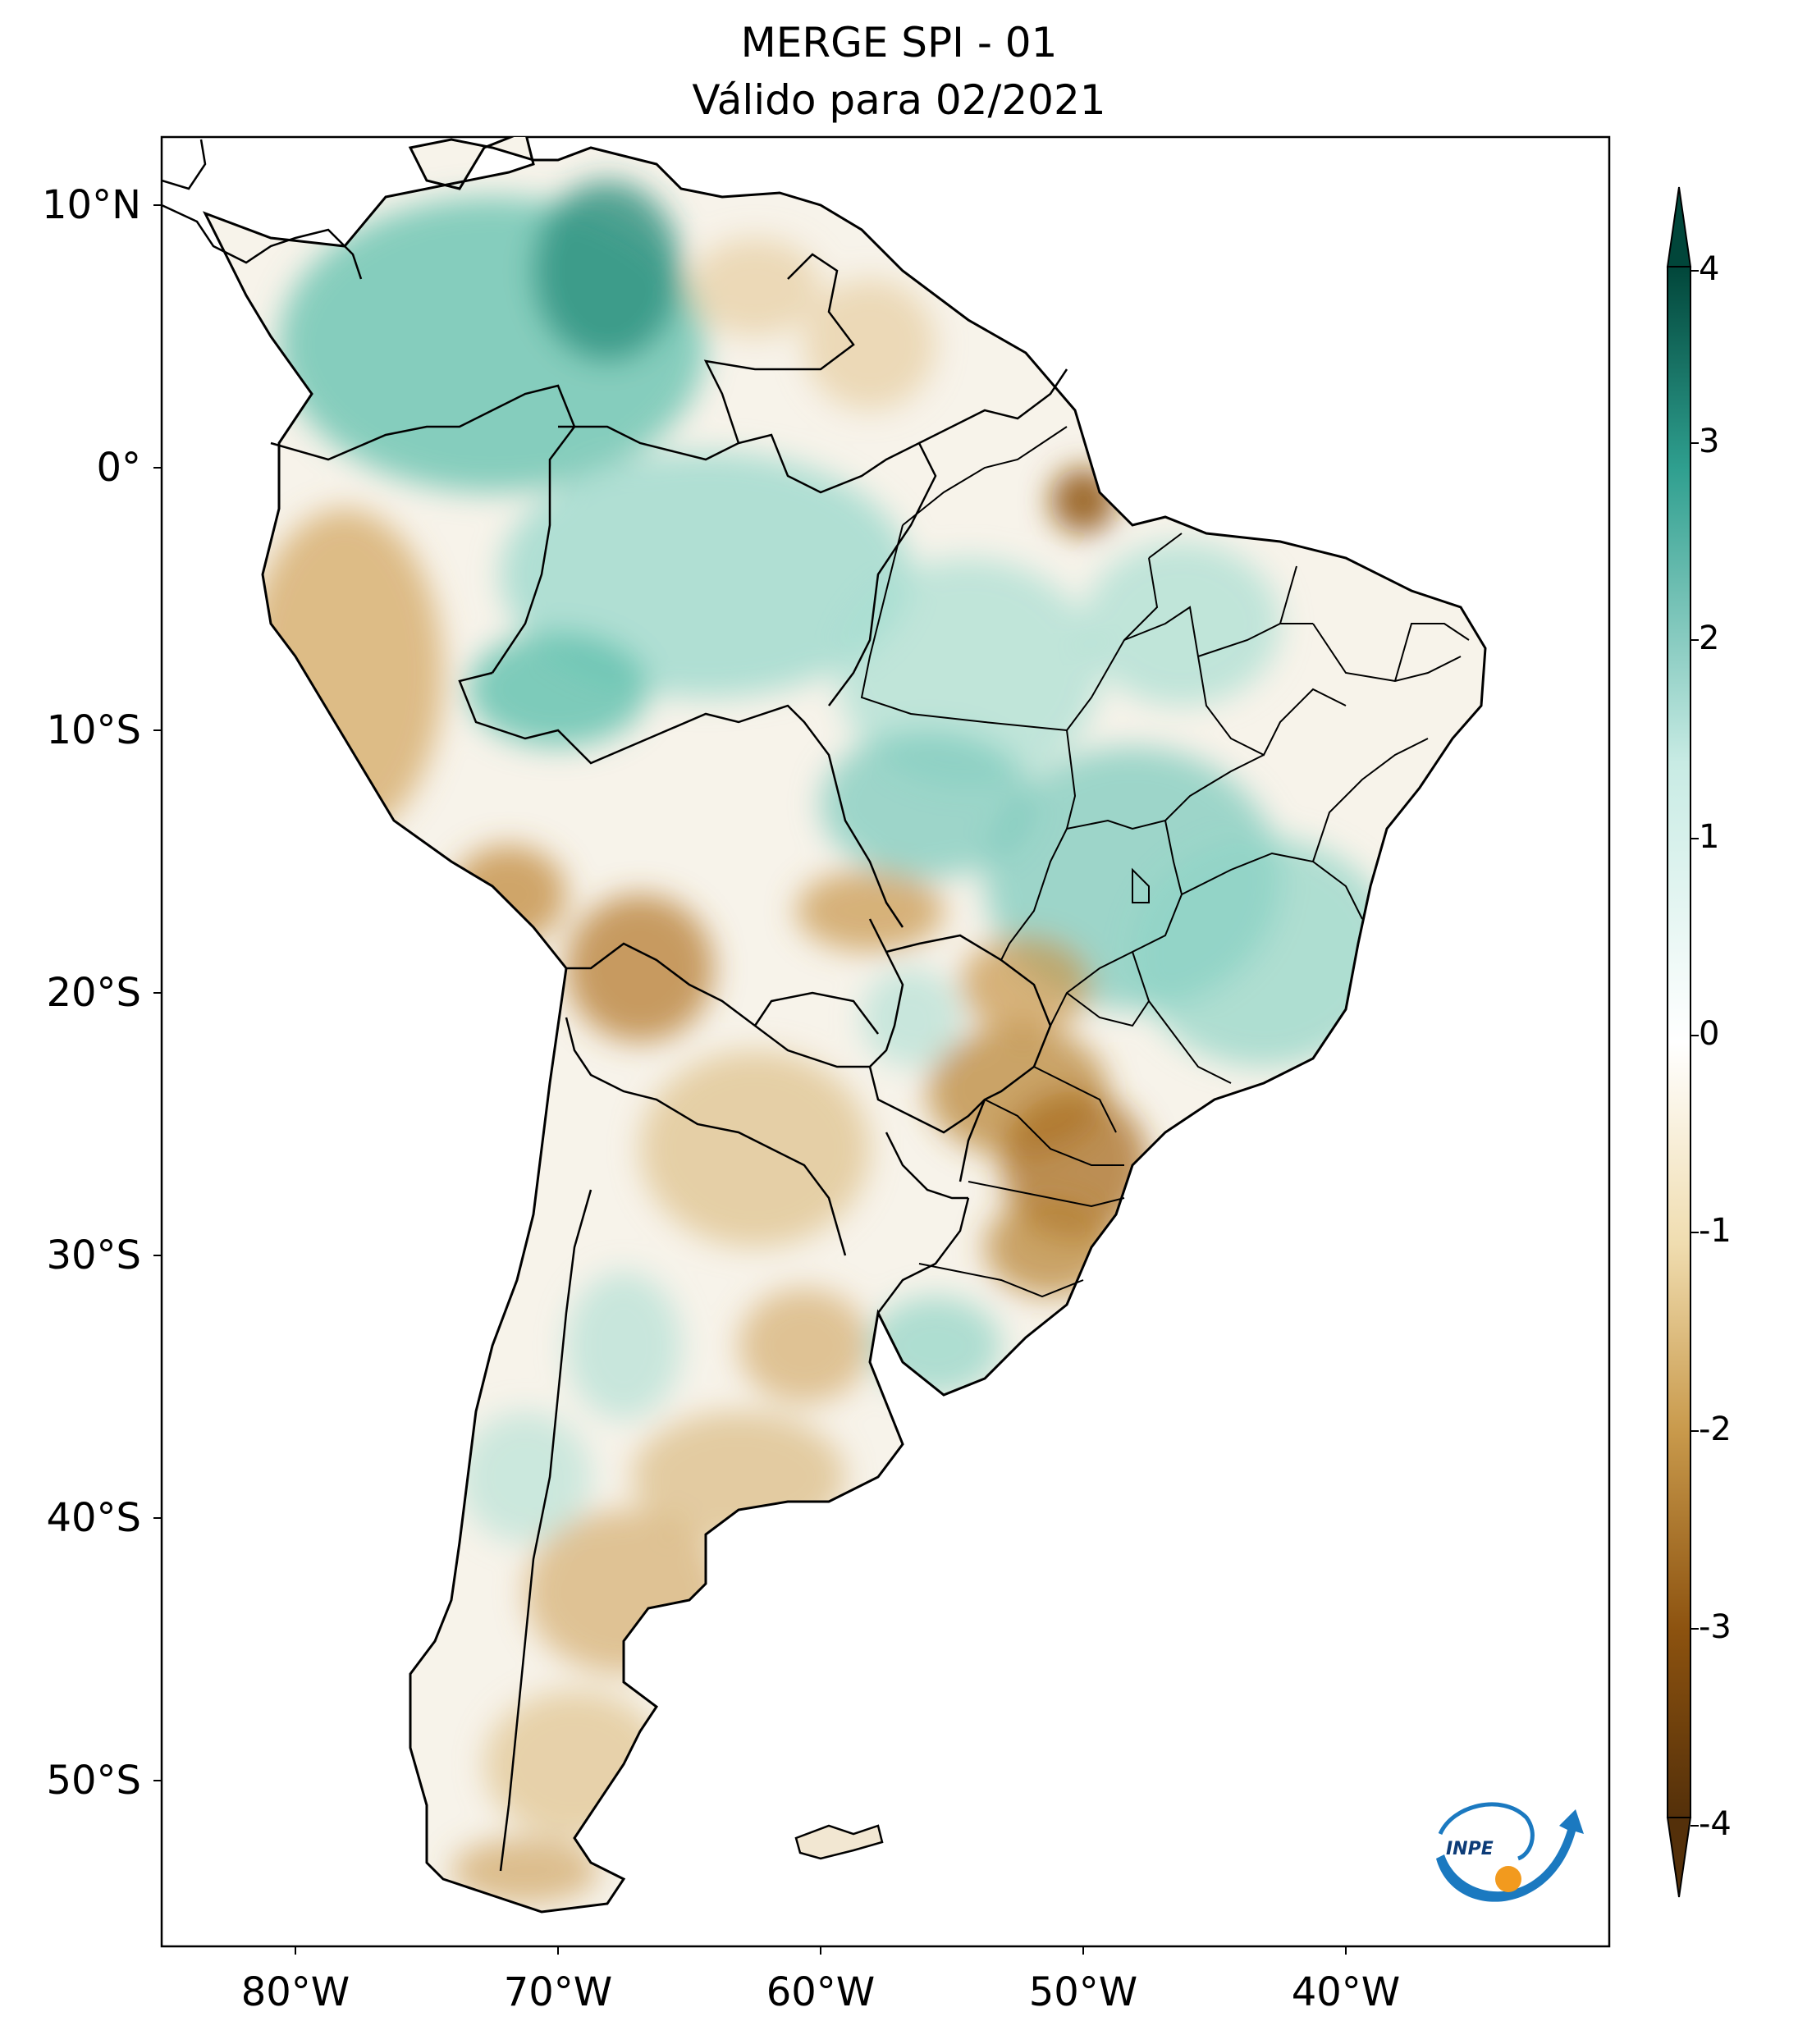  Describe the element at coordinates (839, 1842) in the screenshot. I see `falkland-islands` at that location.